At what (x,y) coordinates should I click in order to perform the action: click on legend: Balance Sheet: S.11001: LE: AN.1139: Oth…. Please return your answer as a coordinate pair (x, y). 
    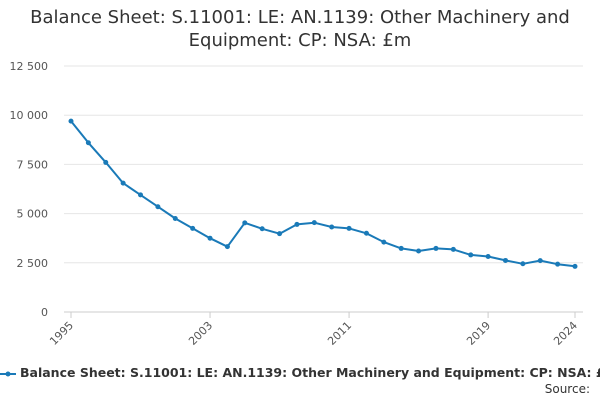
    Looking at the image, I should click on (300, 372).